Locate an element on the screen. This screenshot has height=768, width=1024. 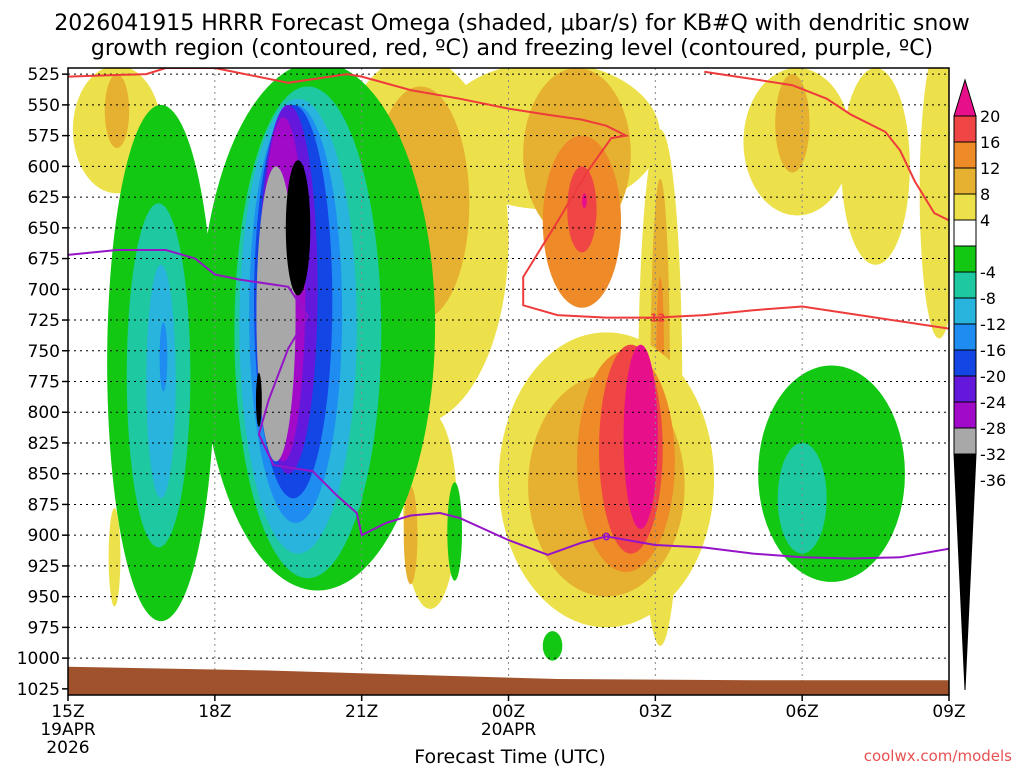
x-tick-date-label: 20APR is located at coordinates (509, 730).